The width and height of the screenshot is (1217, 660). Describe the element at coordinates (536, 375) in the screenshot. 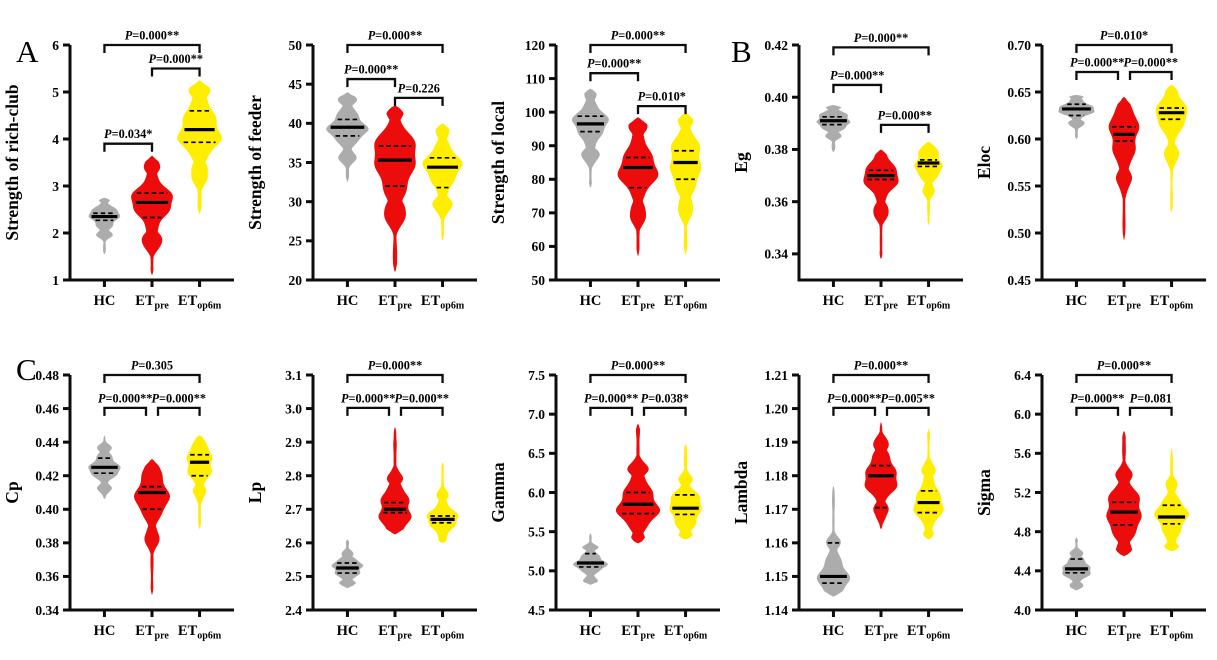

I see `y-tick-label: 7.5` at that location.